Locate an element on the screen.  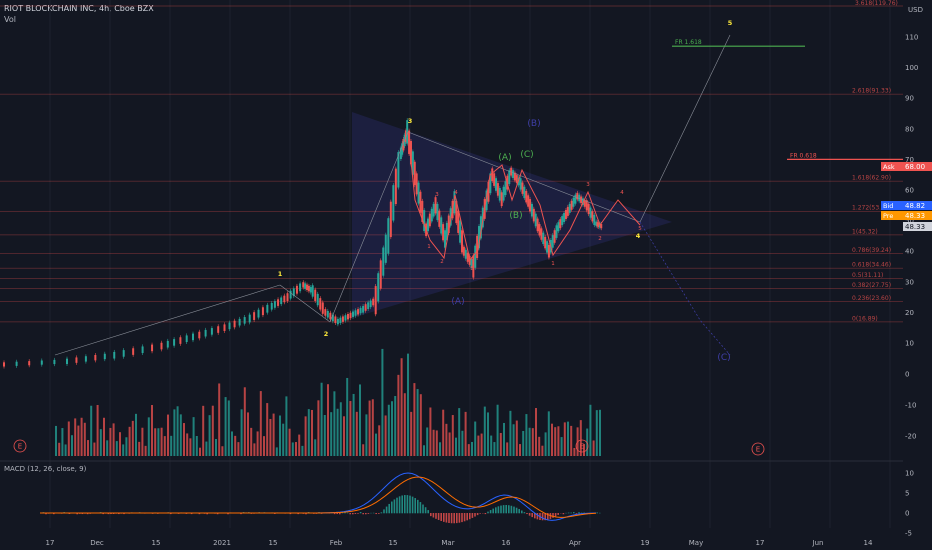
wave-label: 2 is located at coordinates (326, 334).